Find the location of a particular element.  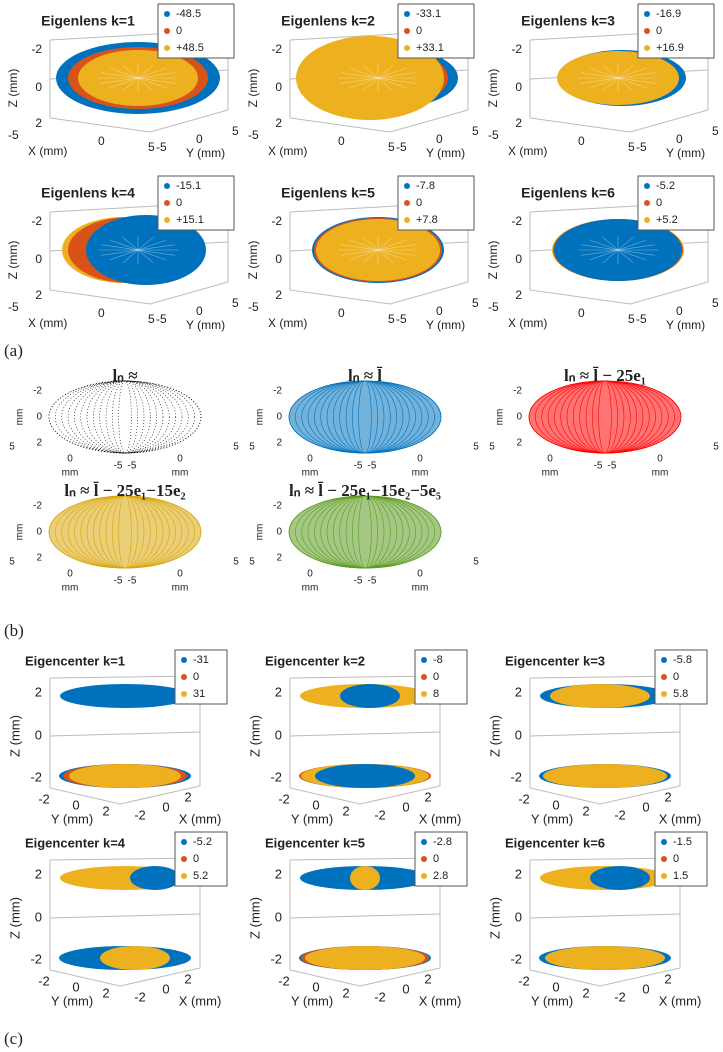

plot-title: Eigencenter k=4 is located at coordinates (75, 842).